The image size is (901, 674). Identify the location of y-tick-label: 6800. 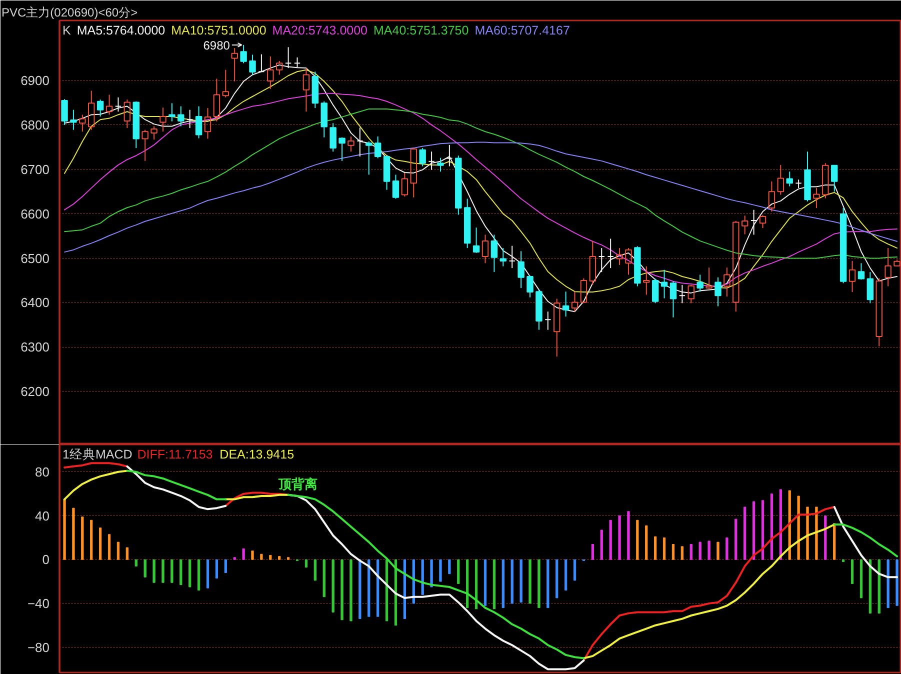
(35, 124).